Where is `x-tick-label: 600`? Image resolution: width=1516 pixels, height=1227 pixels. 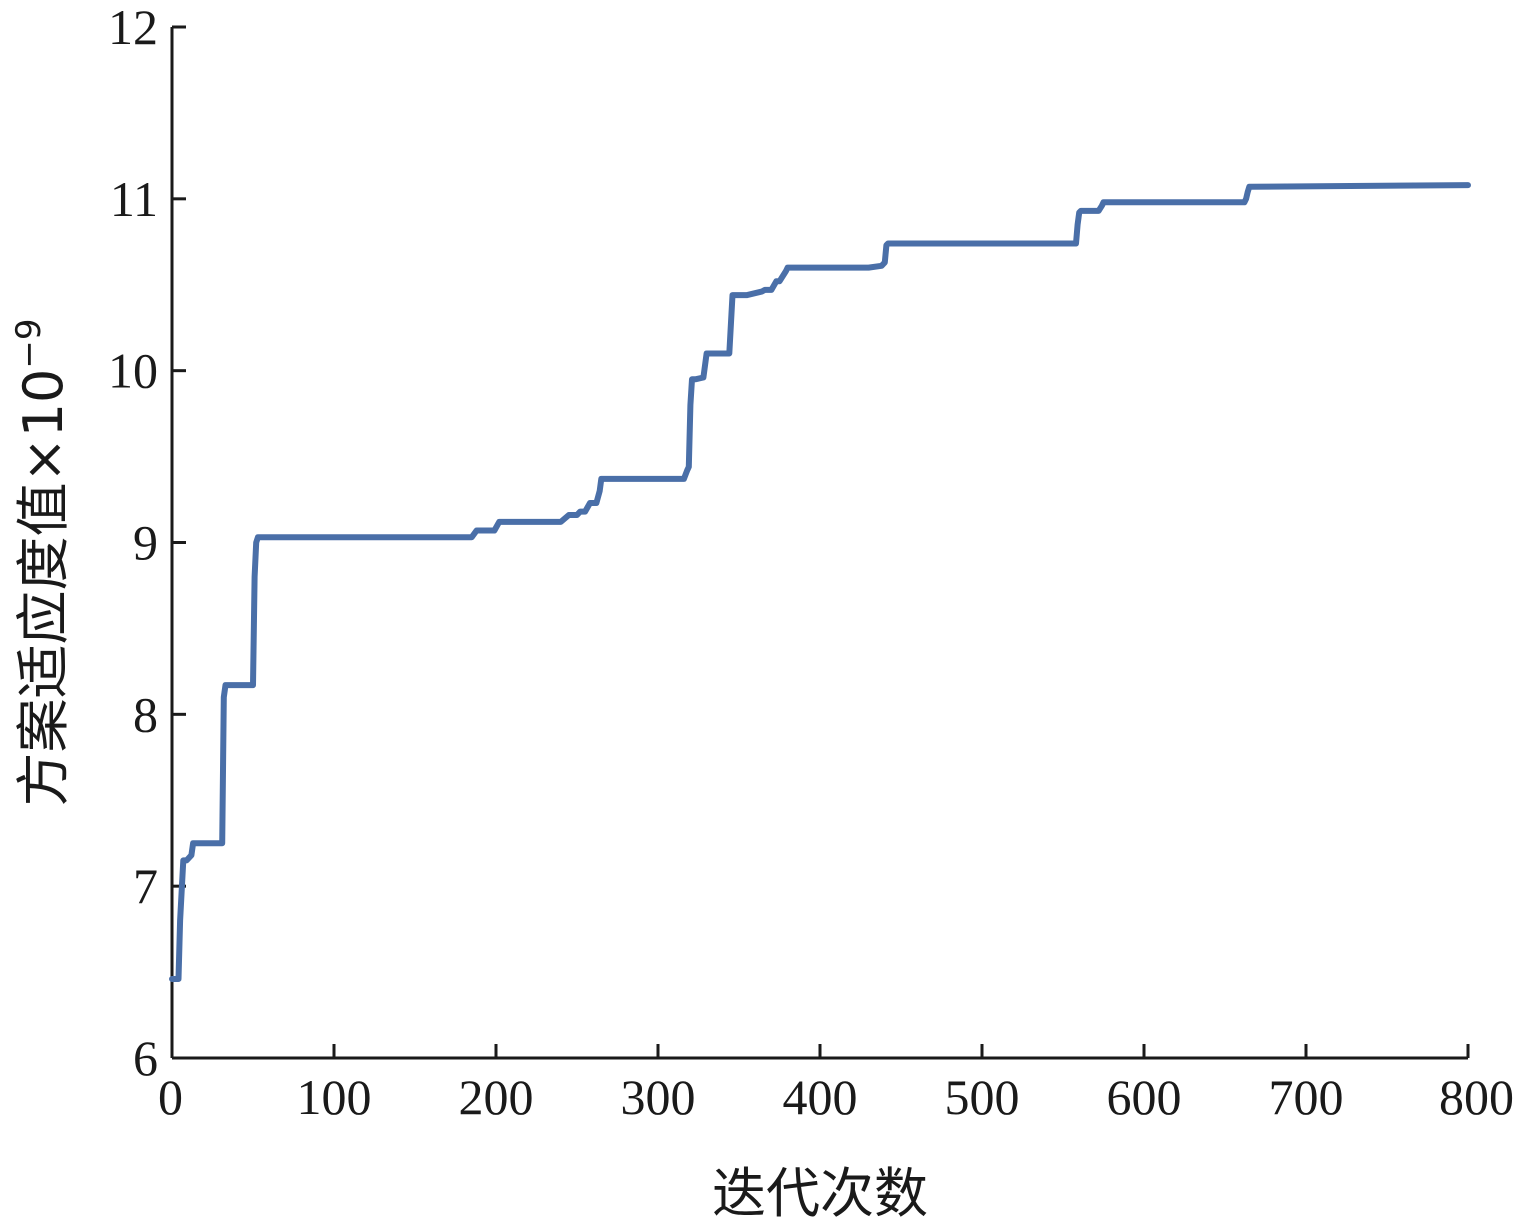 x-tick-label: 600 is located at coordinates (1144, 1097).